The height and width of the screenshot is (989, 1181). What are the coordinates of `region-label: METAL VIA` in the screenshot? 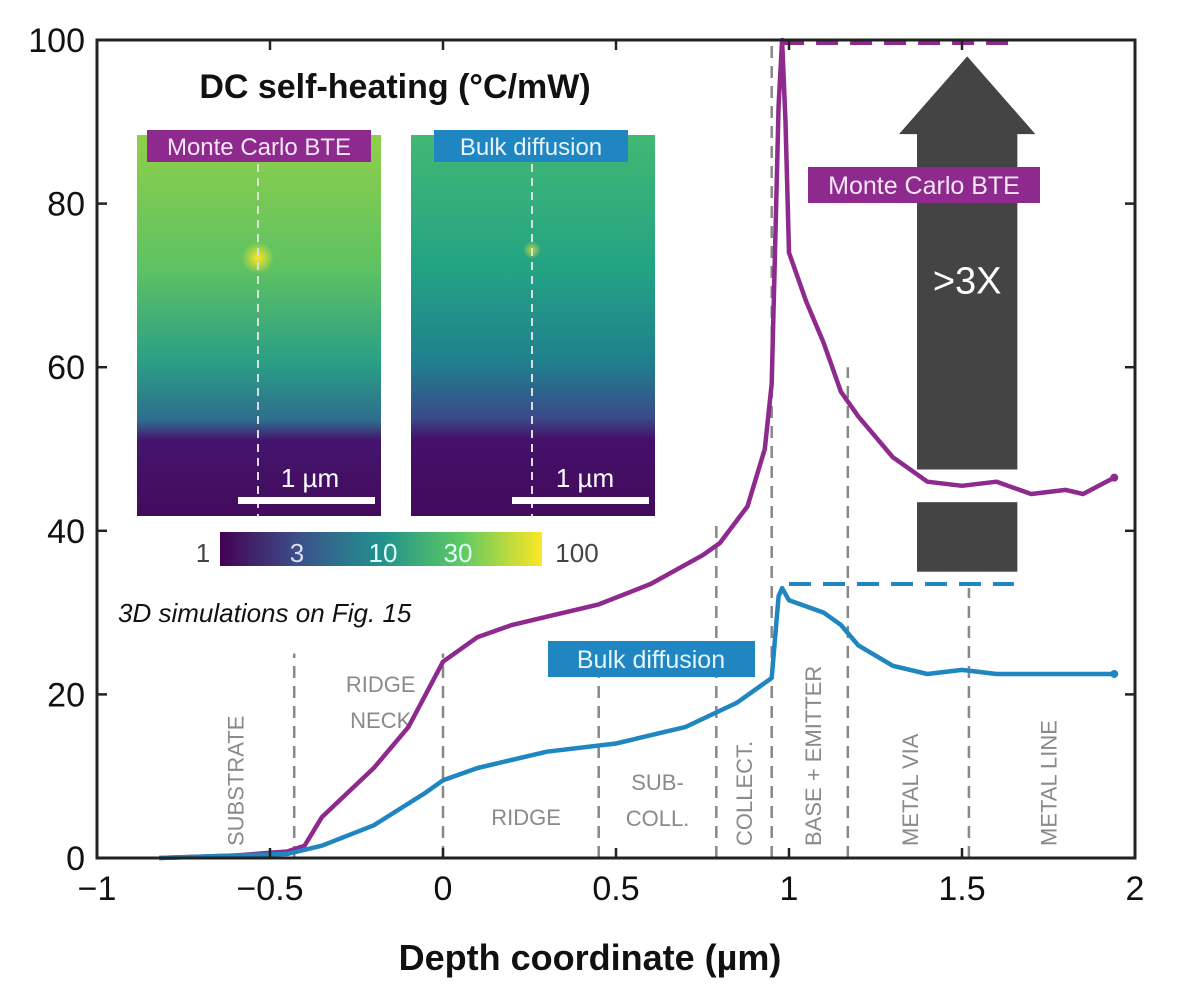 It's located at (910, 789).